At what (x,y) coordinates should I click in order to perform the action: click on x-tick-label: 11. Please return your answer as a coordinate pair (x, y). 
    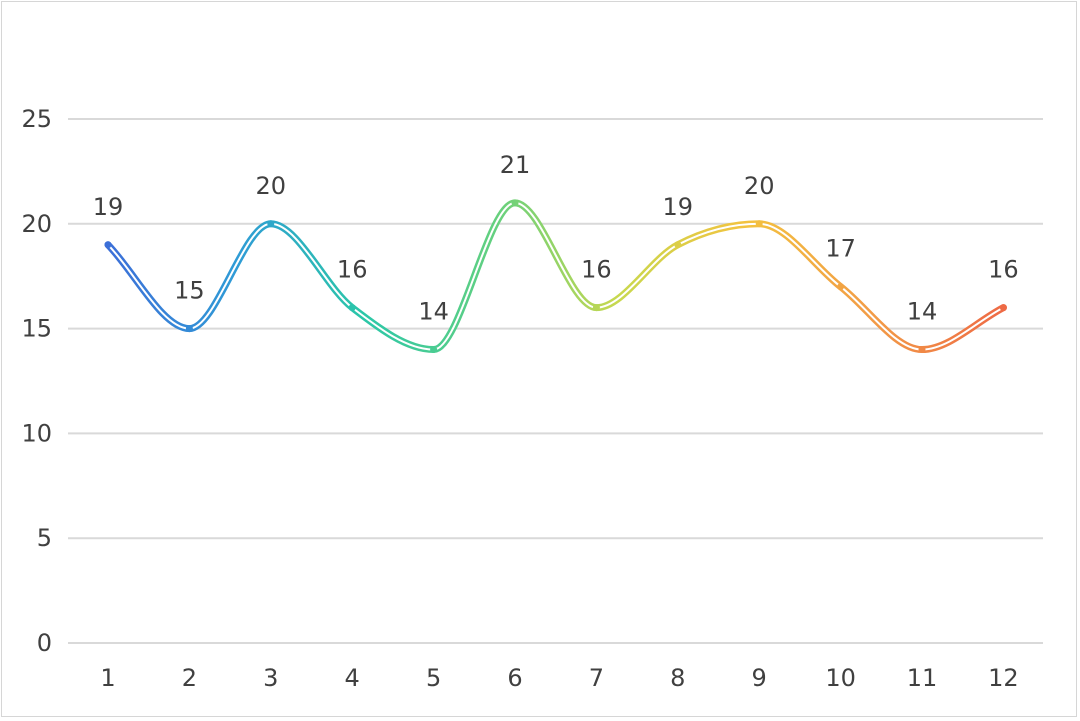
    Looking at the image, I should click on (922, 678).